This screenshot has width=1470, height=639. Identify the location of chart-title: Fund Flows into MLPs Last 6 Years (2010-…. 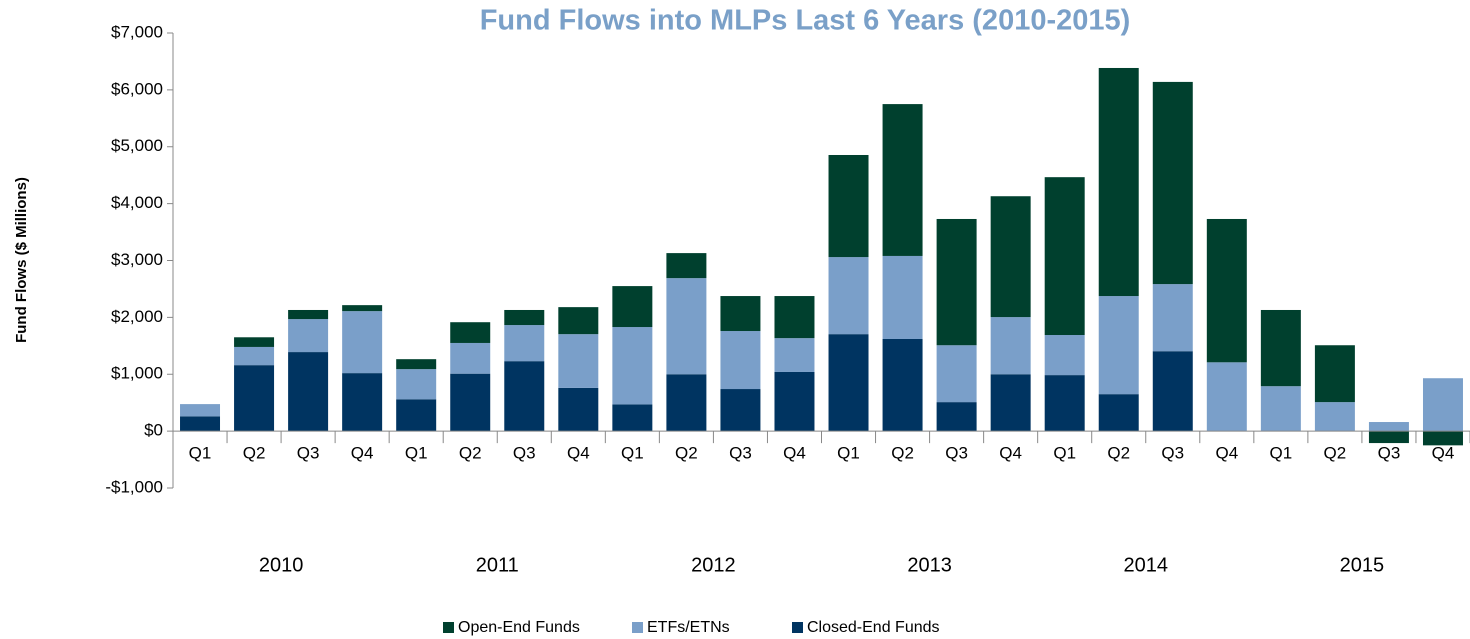
(805, 21).